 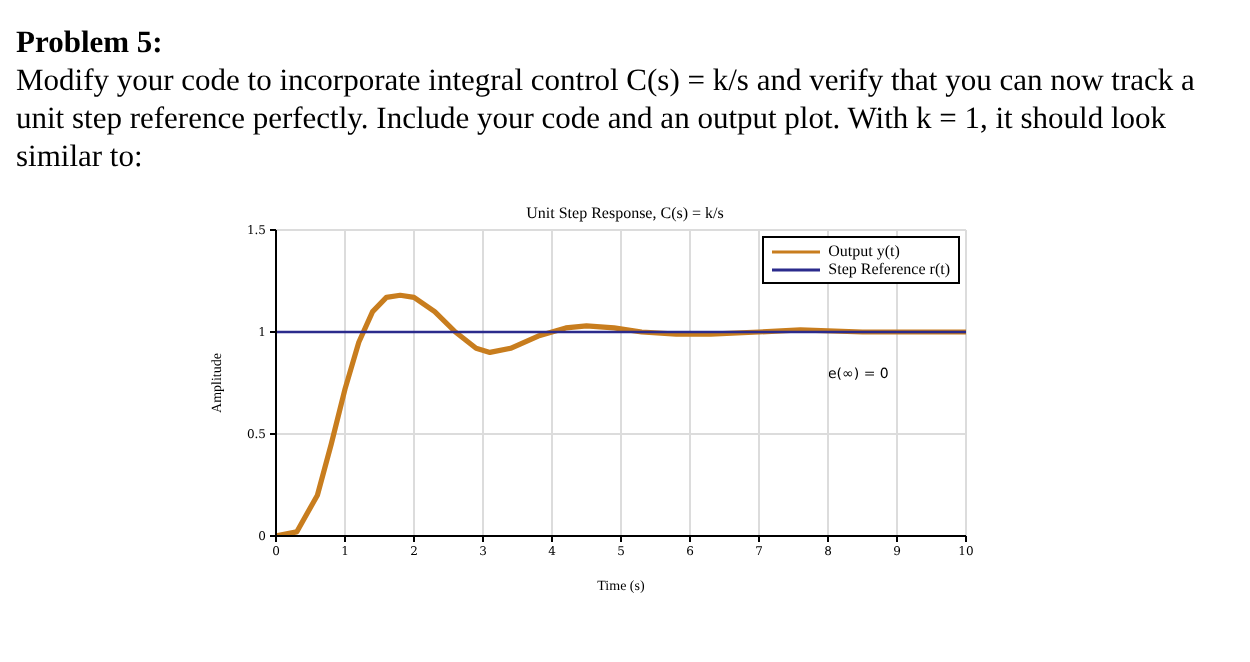 I want to click on legend-label: Output y(t), so click(x=864, y=251).